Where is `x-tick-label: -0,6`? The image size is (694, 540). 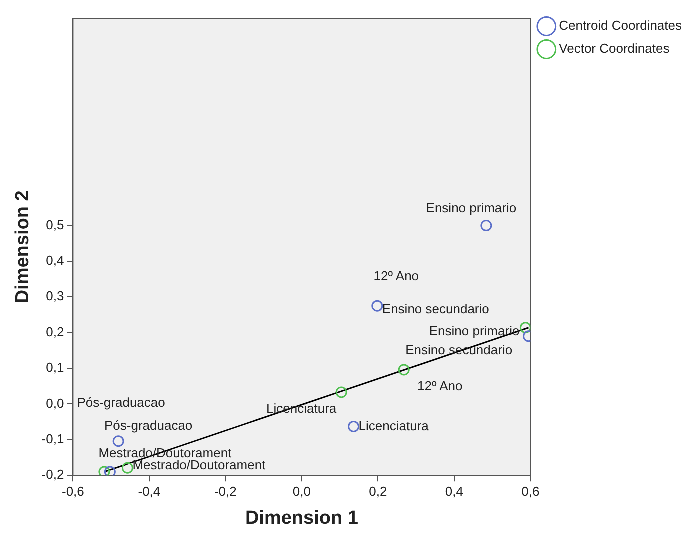
x-tick-label: -0,6 is located at coordinates (73, 491).